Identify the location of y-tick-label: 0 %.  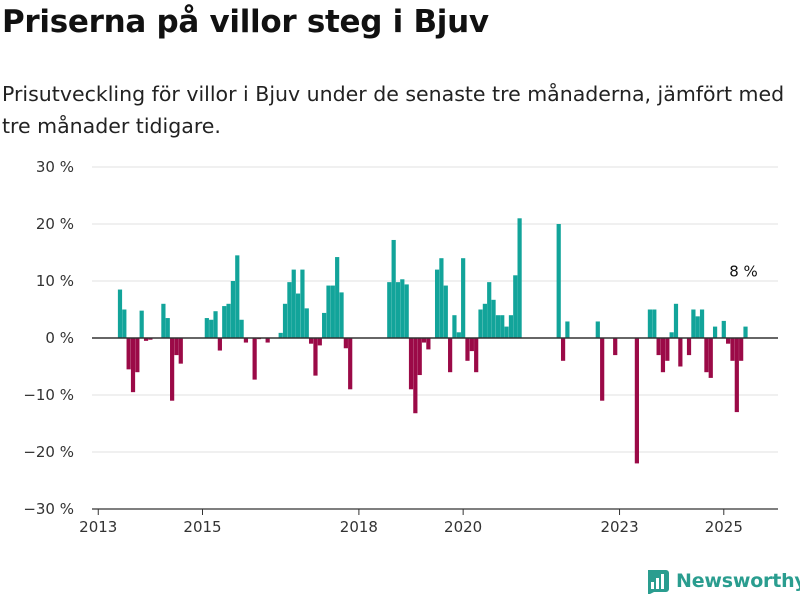
(59, 338).